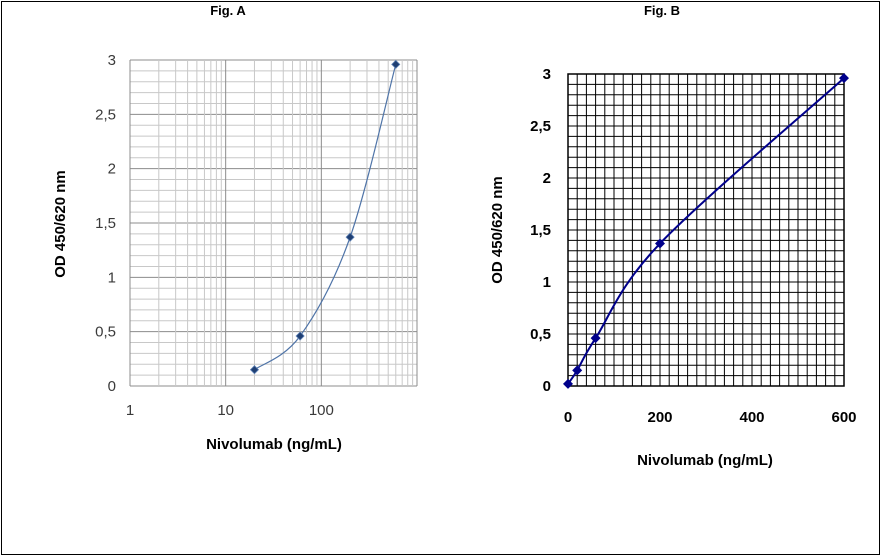 This screenshot has height=558, width=883. Describe the element at coordinates (228, 10) in the screenshot. I see `chart-a-title: Fig. A` at that location.